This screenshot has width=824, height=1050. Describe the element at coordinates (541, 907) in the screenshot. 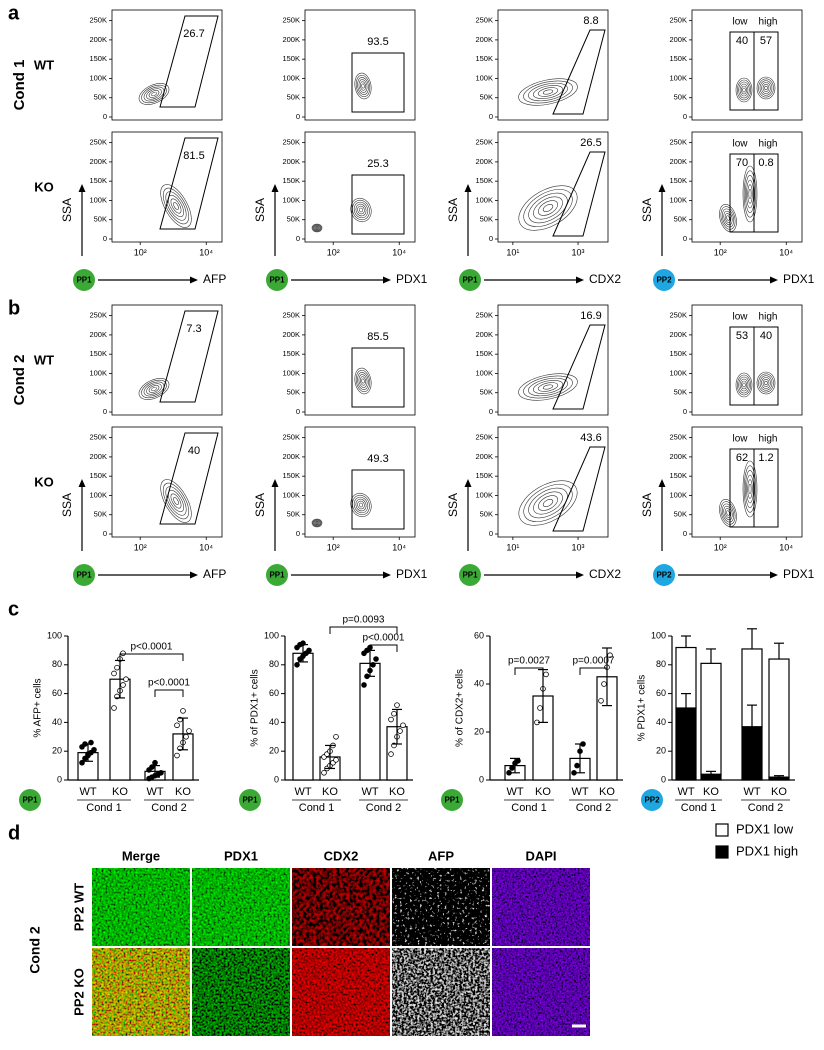

I see `micrograph-signal` at that location.